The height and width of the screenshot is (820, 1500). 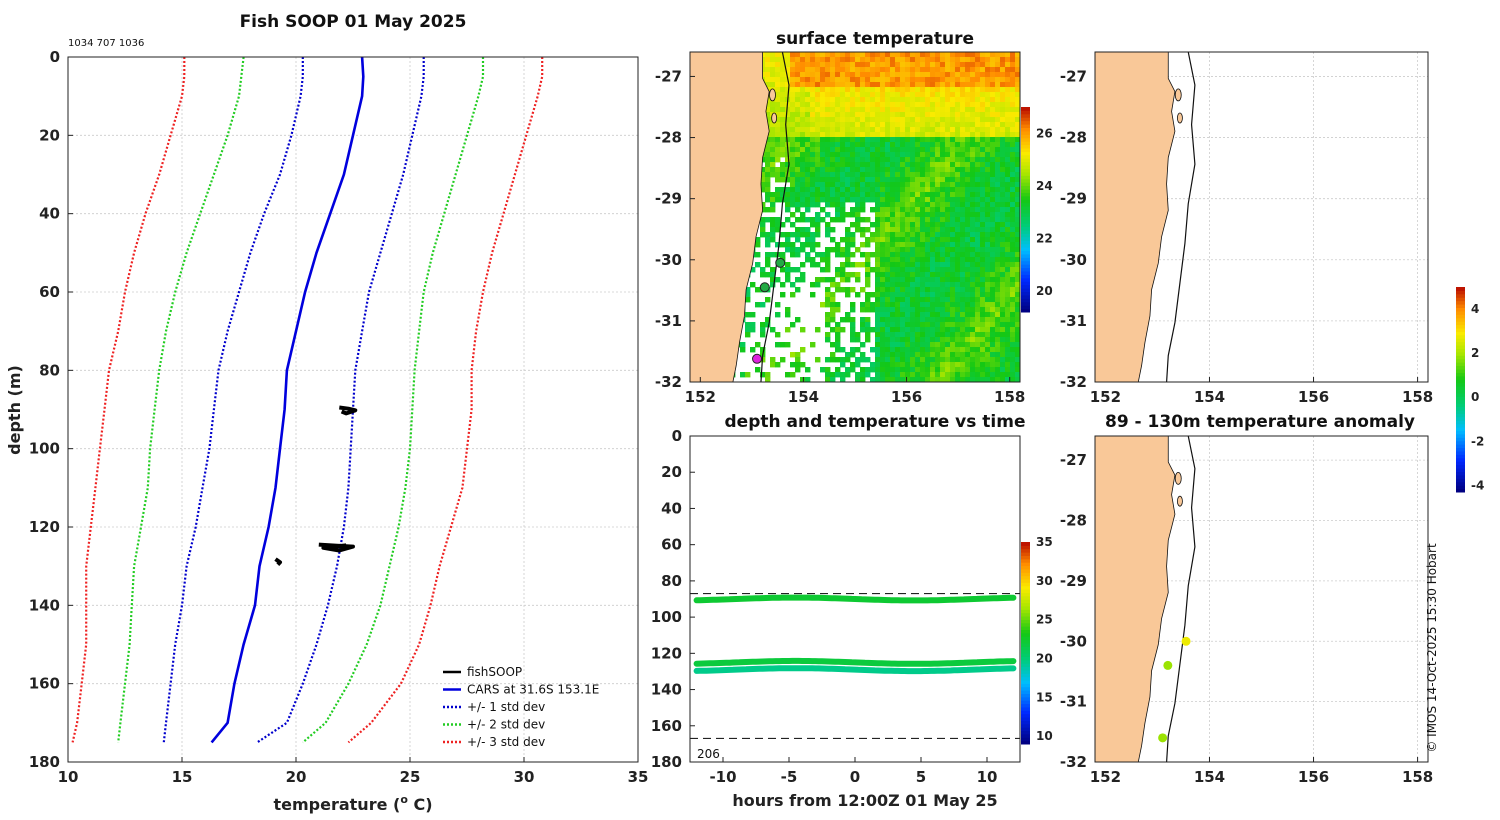 I want to click on sst-map-land, so click(x=729, y=217).